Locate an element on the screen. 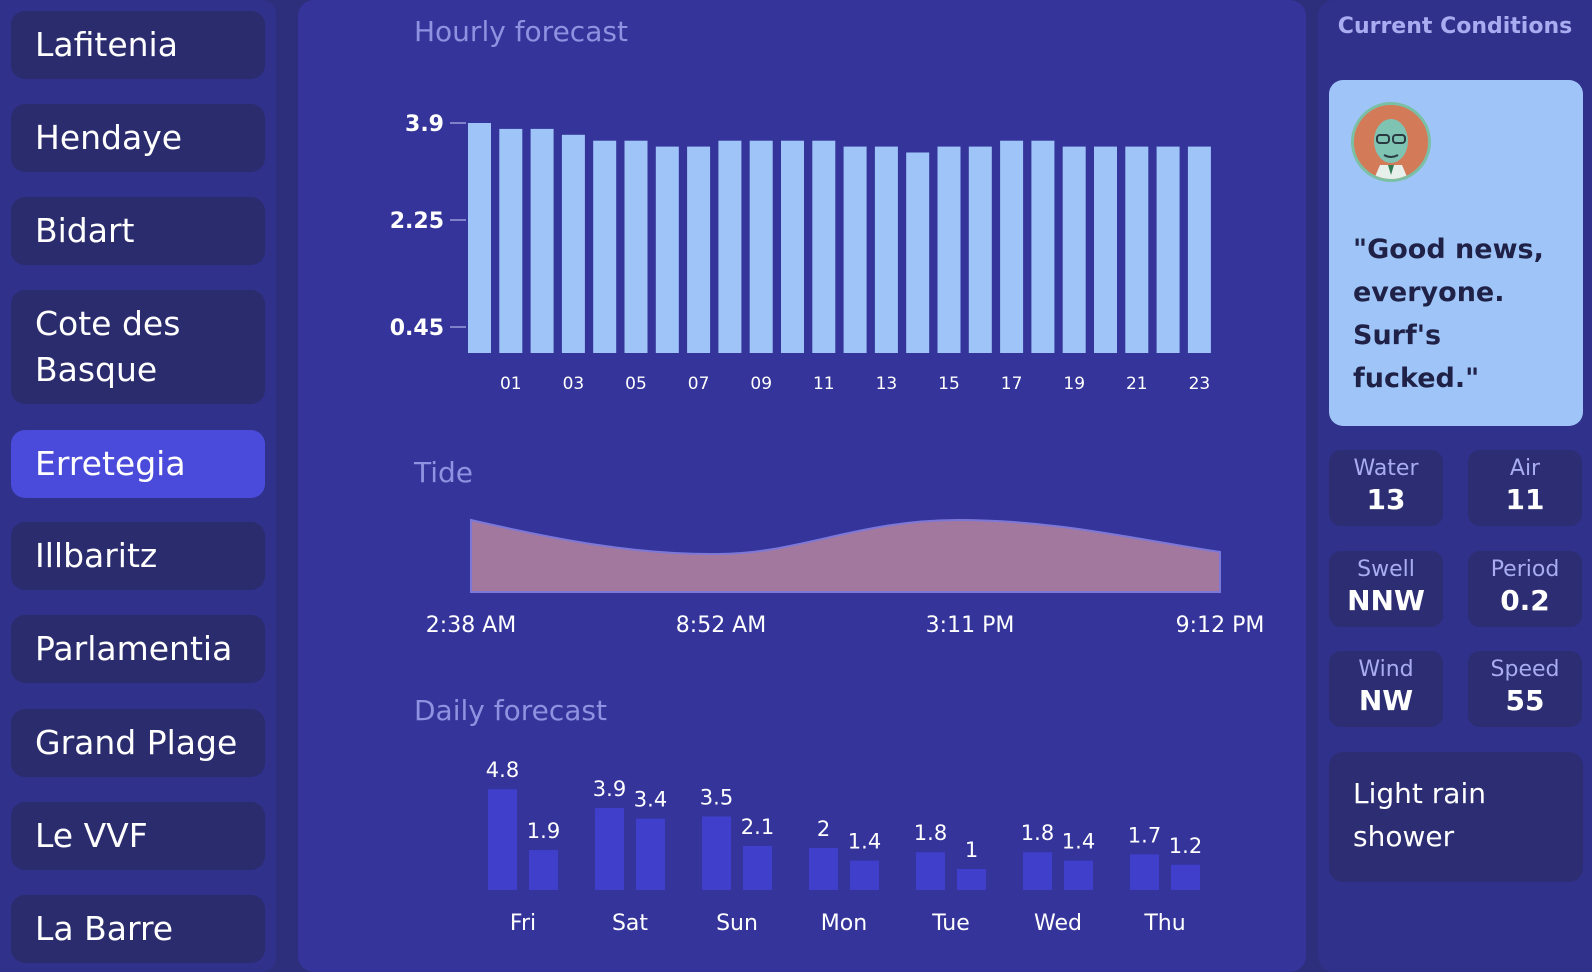 The height and width of the screenshot is (972, 1592). spot-item-cote-des-basque: Cote des Basque is located at coordinates (138, 347).